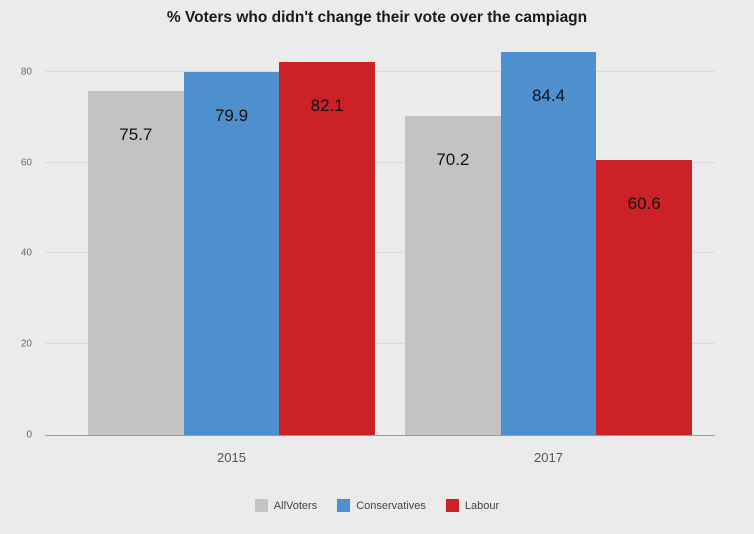 Image resolution: width=754 pixels, height=534 pixels. What do you see at coordinates (391, 505) in the screenshot?
I see `legend-label: Conservatives` at bounding box center [391, 505].